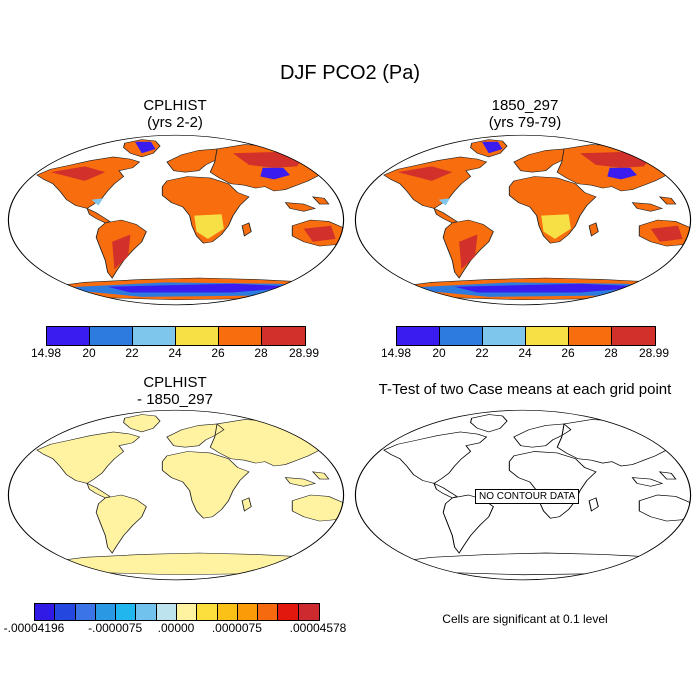 This screenshot has width=700, height=700. I want to click on panel-title-difference: CPLHIST - 1850_297, so click(175, 391).